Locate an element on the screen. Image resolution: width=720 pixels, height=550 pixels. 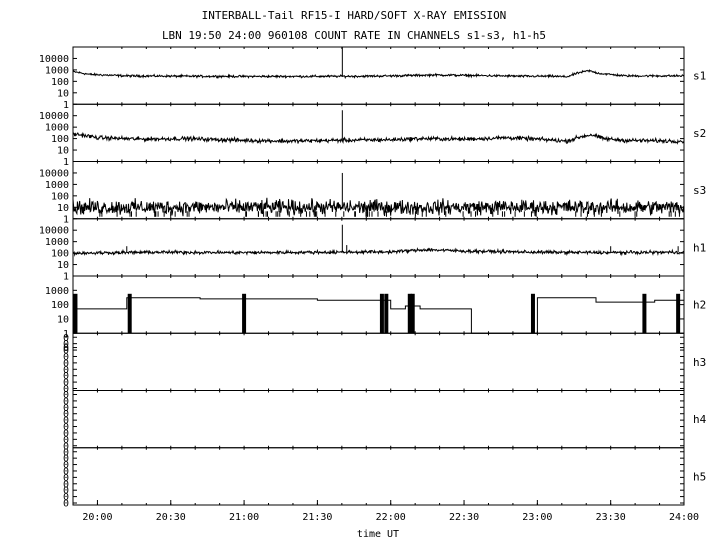
y-tick-label-h2: 10 is located at coordinates (63, 319).